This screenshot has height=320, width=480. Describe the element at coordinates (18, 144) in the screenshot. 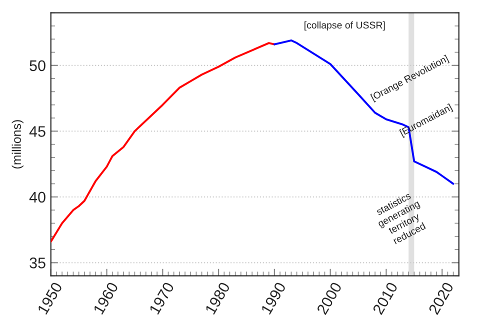

I see `y-axis-title: (millions)` at that location.